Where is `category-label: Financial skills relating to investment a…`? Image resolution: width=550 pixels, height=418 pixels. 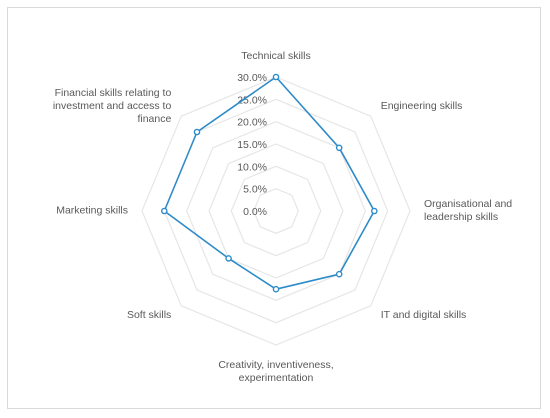 category-label: Financial skills relating to investment a… is located at coordinates (112, 106).